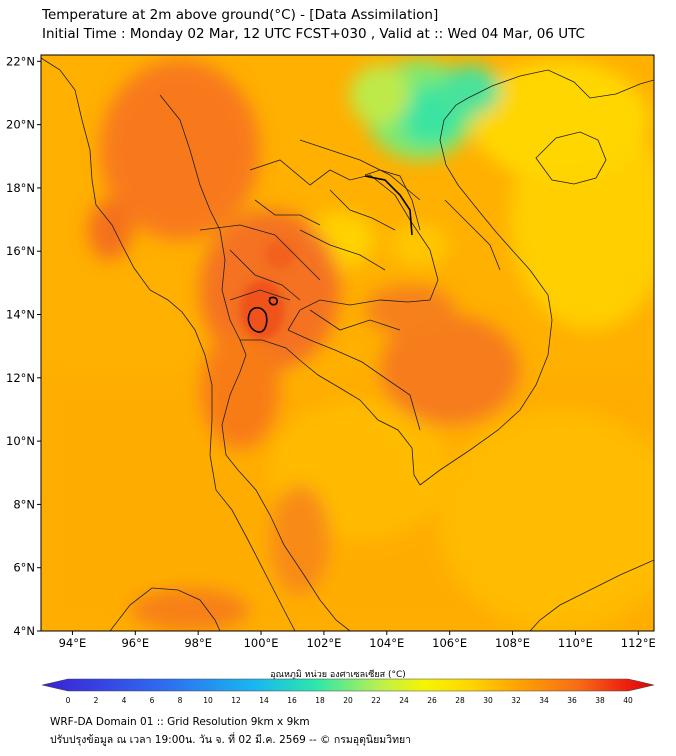 The width and height of the screenshot is (676, 756). Describe the element at coordinates (20, 61) in the screenshot. I see `lat-tick-label: 22°N` at that location.